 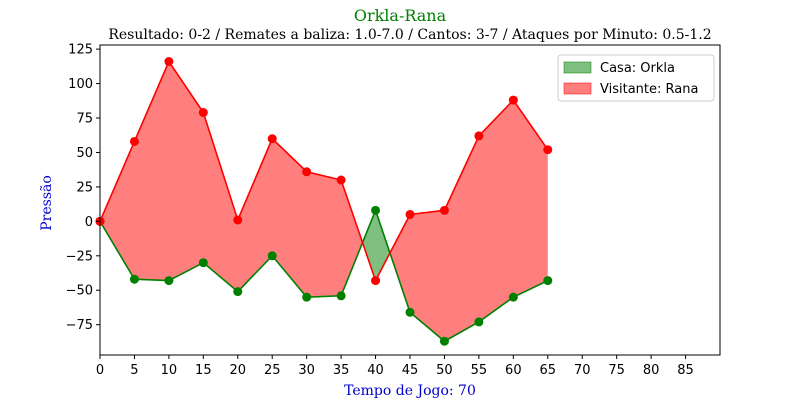 What do you see at coordinates (84, 187) in the screenshot?
I see `y-tick-label: 25` at bounding box center [84, 187].